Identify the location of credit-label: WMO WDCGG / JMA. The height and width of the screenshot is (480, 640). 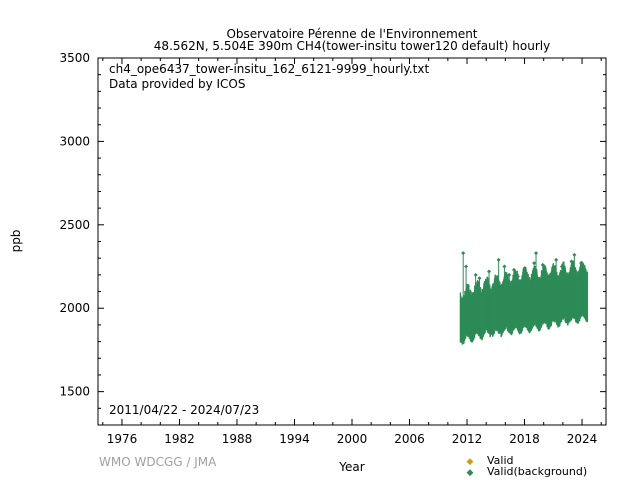
(158, 462).